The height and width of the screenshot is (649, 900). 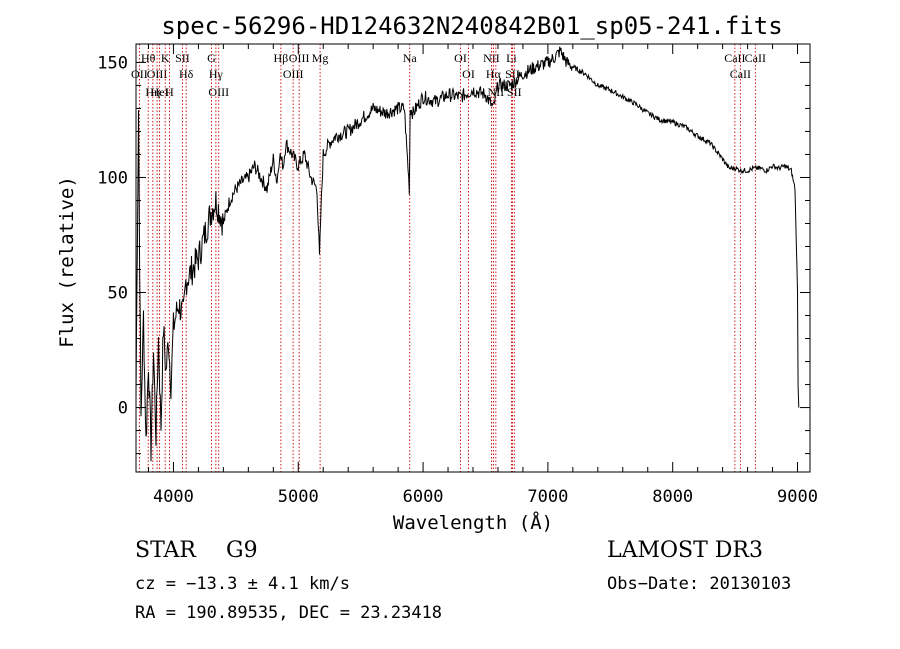 I want to click on line-marker-label: G, so click(x=211, y=58).